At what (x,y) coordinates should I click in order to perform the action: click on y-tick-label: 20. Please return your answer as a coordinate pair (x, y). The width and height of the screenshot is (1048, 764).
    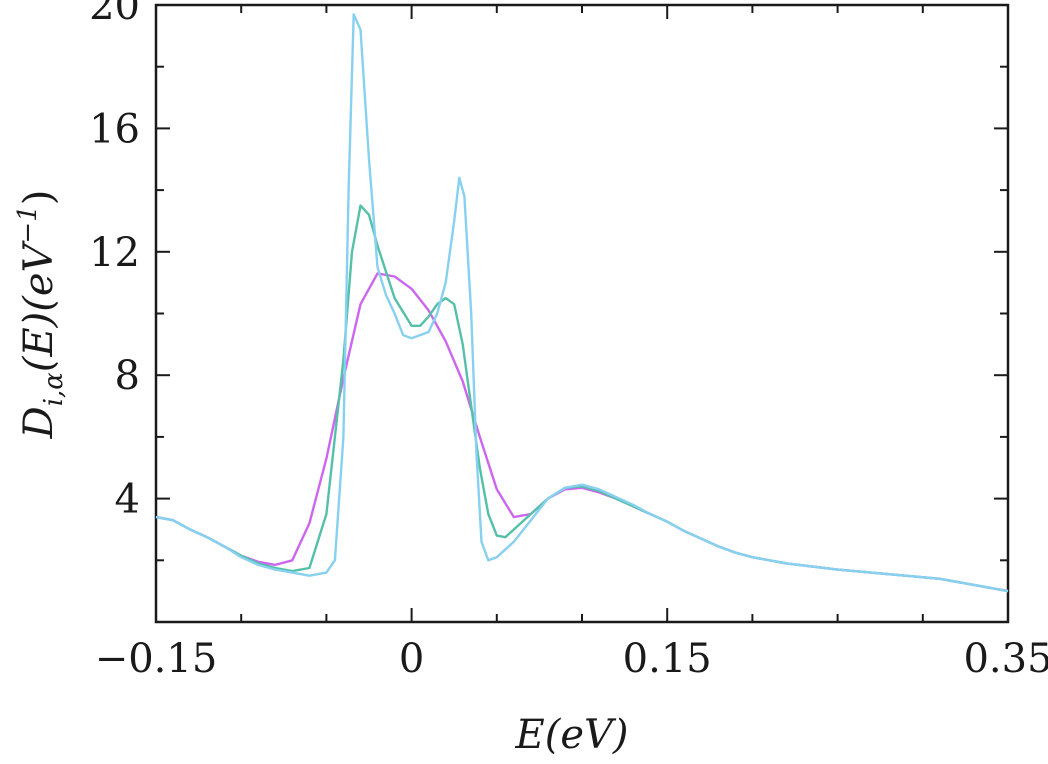
    Looking at the image, I should click on (114, 14).